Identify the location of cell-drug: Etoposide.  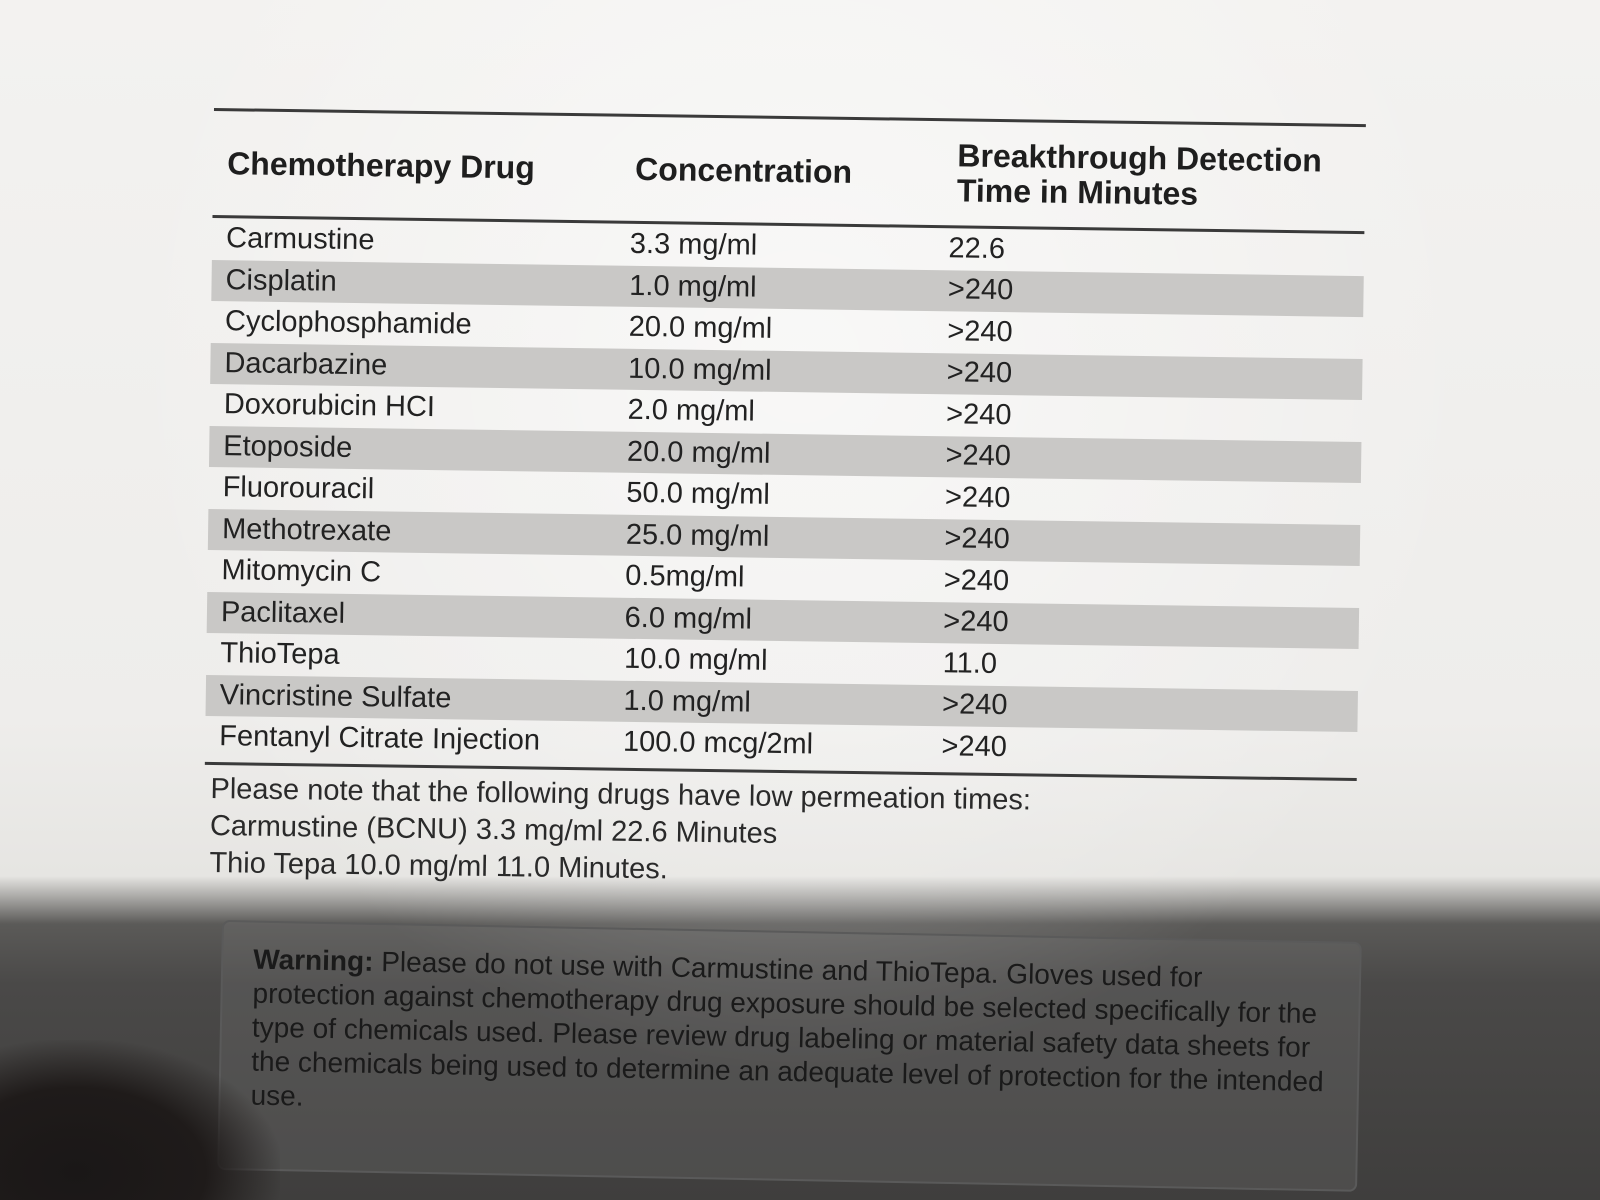
(288, 446).